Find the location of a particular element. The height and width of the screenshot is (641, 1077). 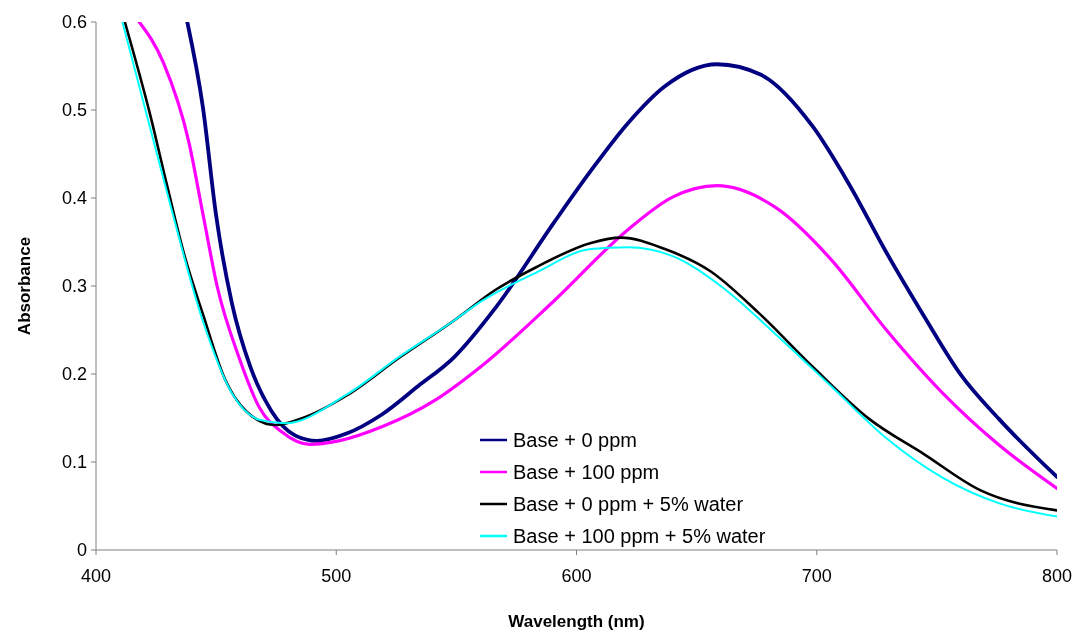

y-tick-label: 0.3 is located at coordinates (74, 286).